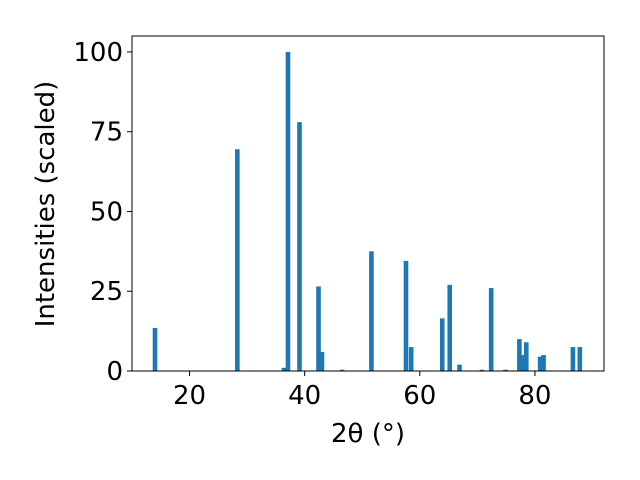 The width and height of the screenshot is (640, 480). What do you see at coordinates (534, 396) in the screenshot?
I see `x-tick-label: 80` at bounding box center [534, 396].